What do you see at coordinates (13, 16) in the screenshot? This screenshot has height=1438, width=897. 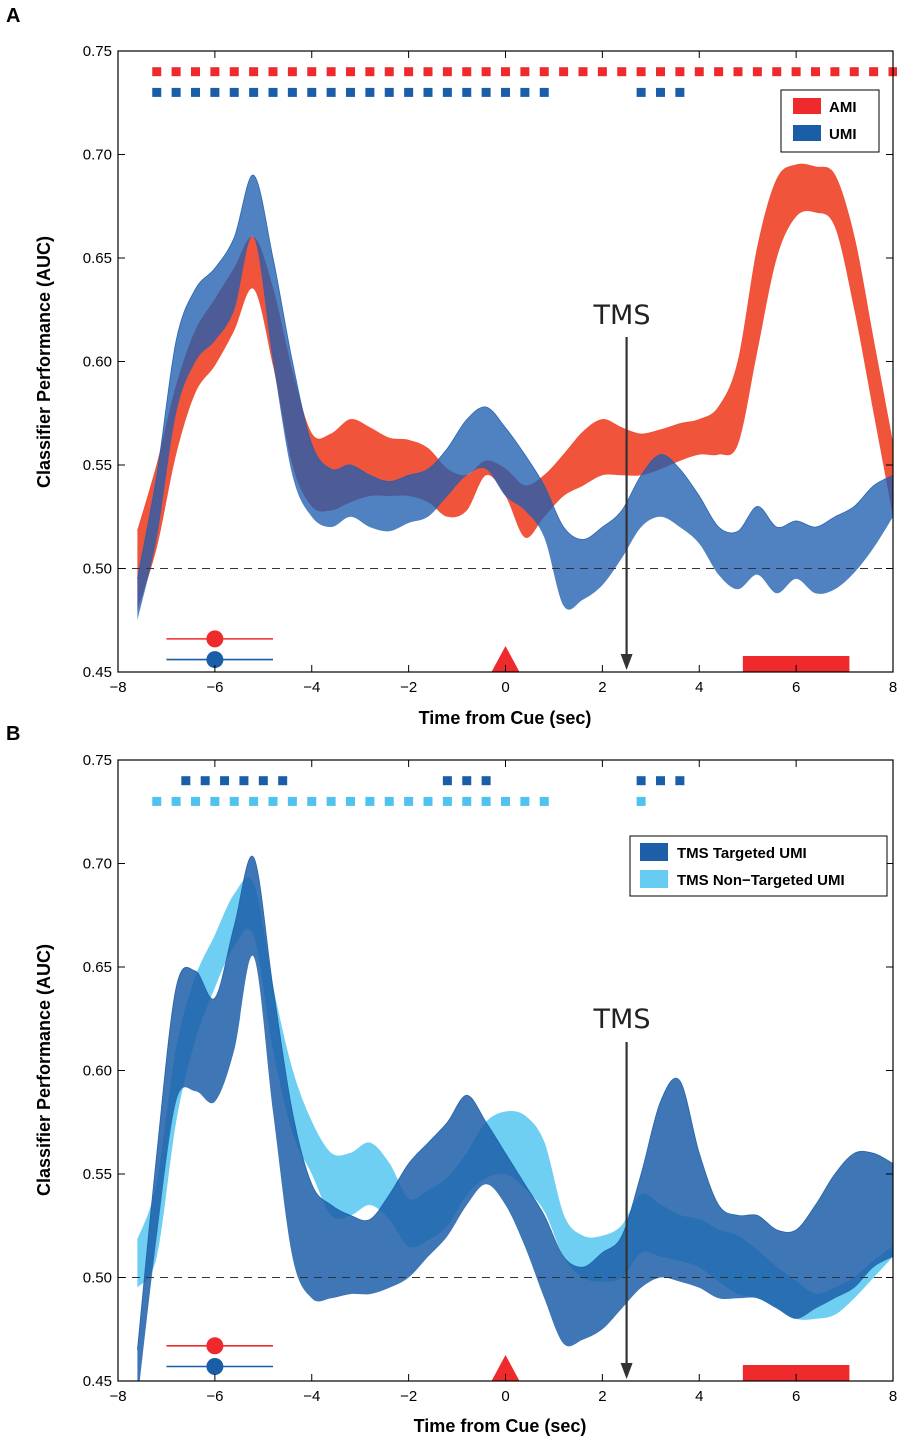 I see `panel-a-letter: A` at bounding box center [13, 16].